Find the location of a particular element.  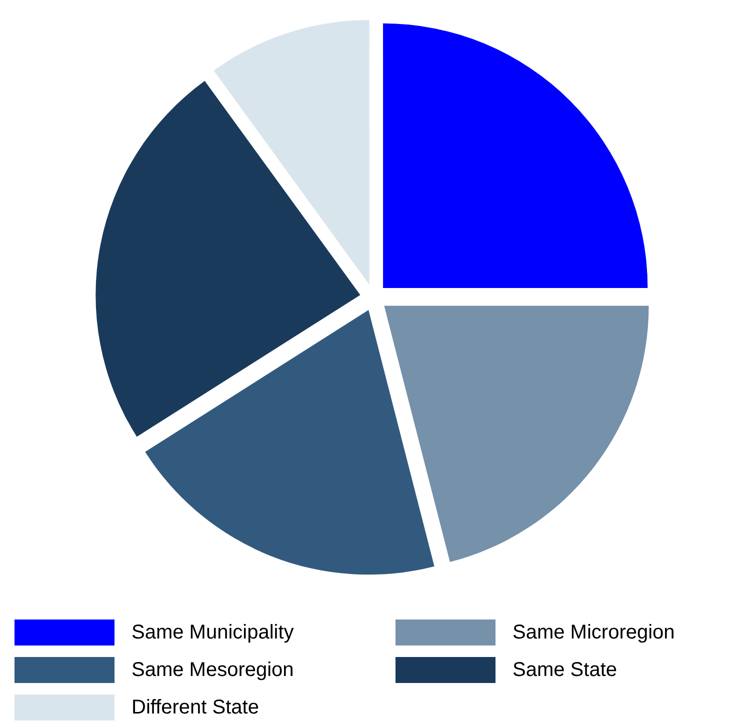

legend-label: Same Municipality is located at coordinates (213, 633).